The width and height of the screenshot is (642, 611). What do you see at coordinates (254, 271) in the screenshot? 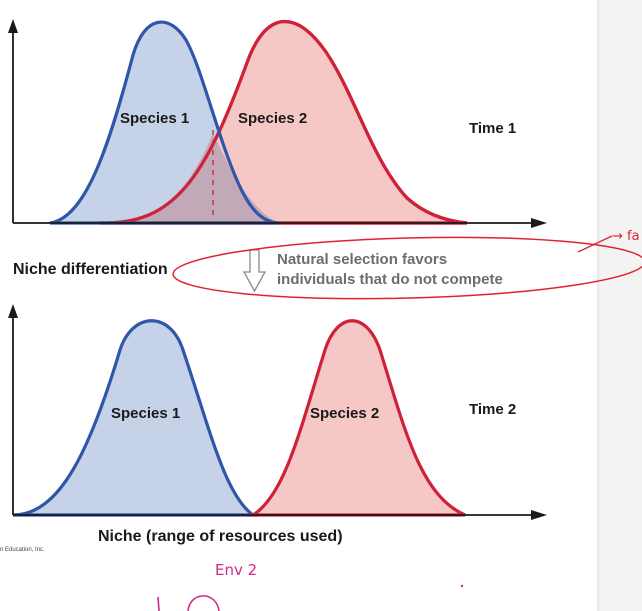
I see `down-arrow-icon` at bounding box center [254, 271].